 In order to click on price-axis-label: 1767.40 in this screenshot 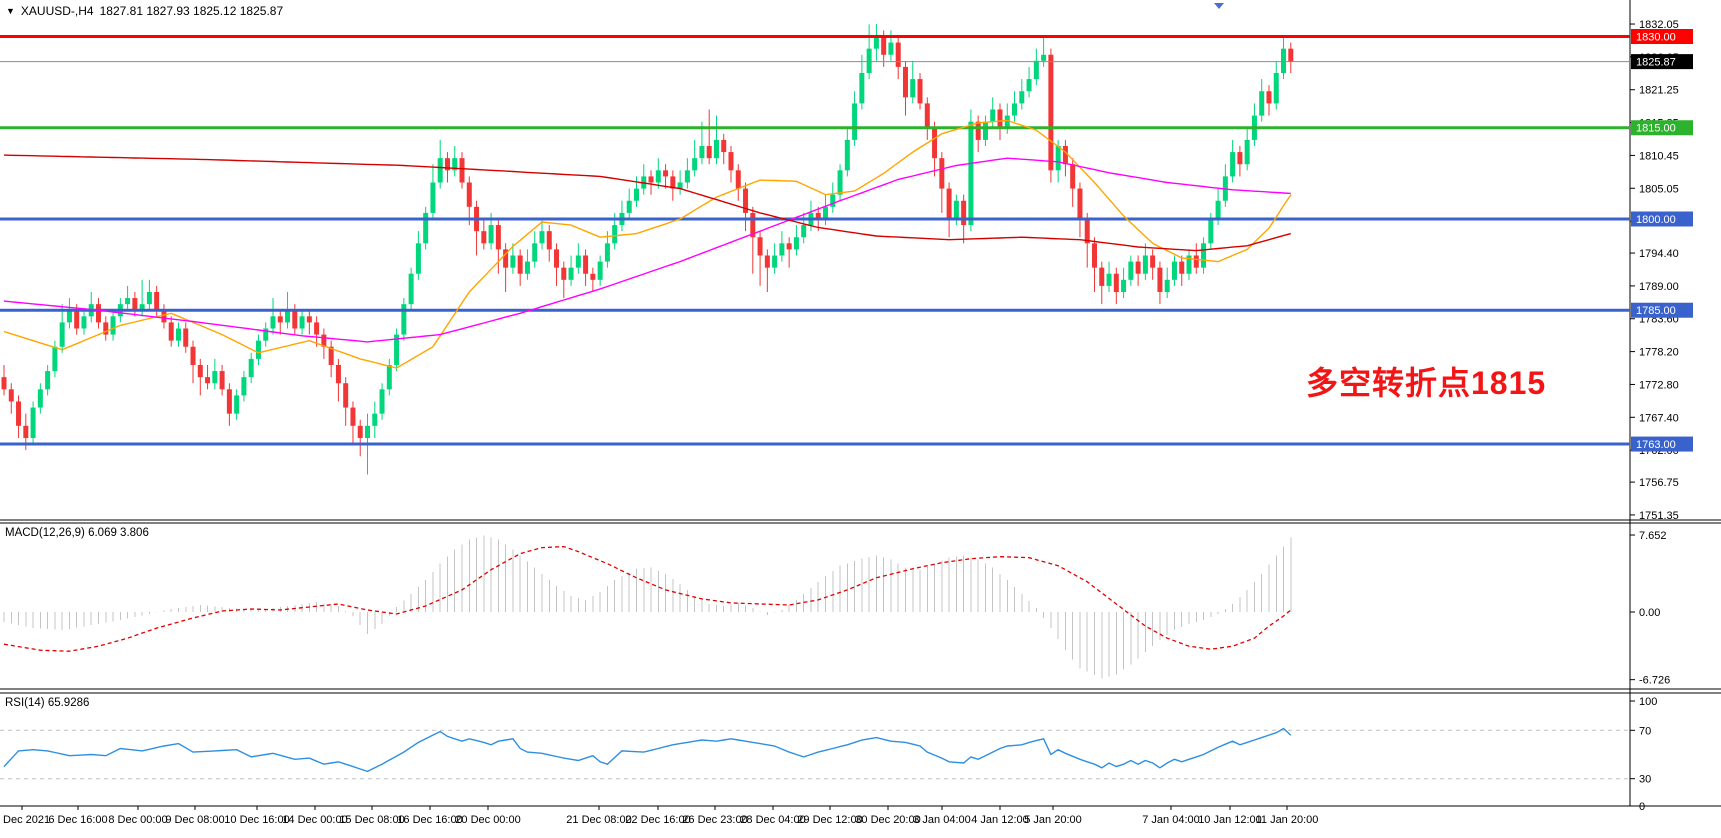, I will do `click(1659, 418)`.